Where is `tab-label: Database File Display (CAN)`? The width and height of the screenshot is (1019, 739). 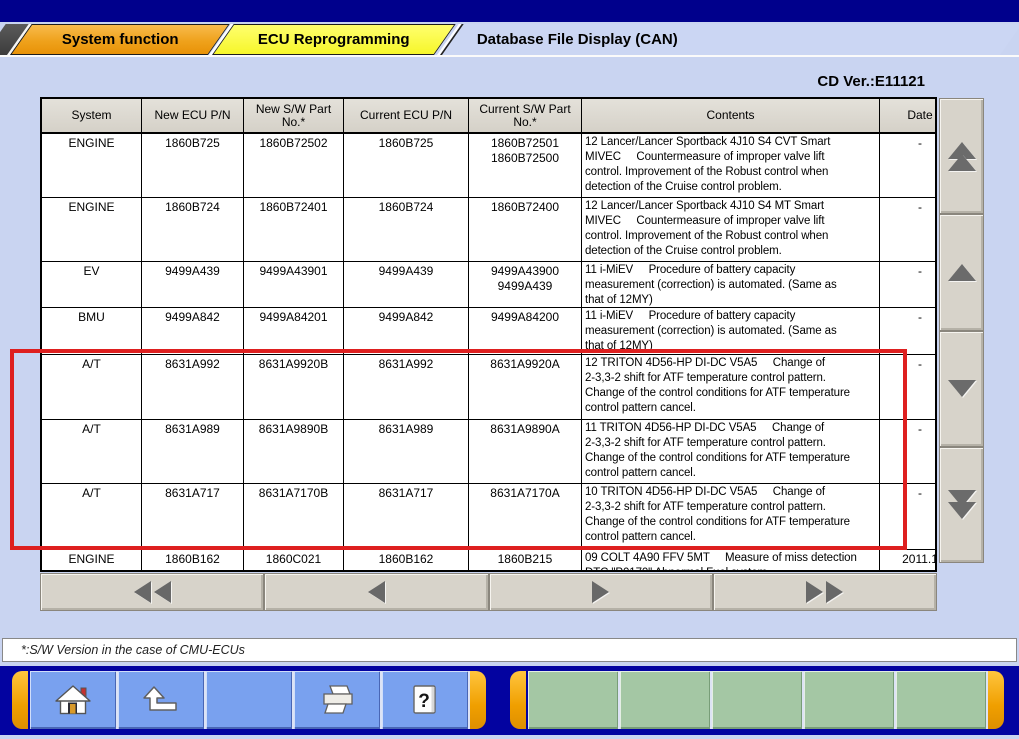
tab-label: Database File Display (CAN) is located at coordinates (577, 39).